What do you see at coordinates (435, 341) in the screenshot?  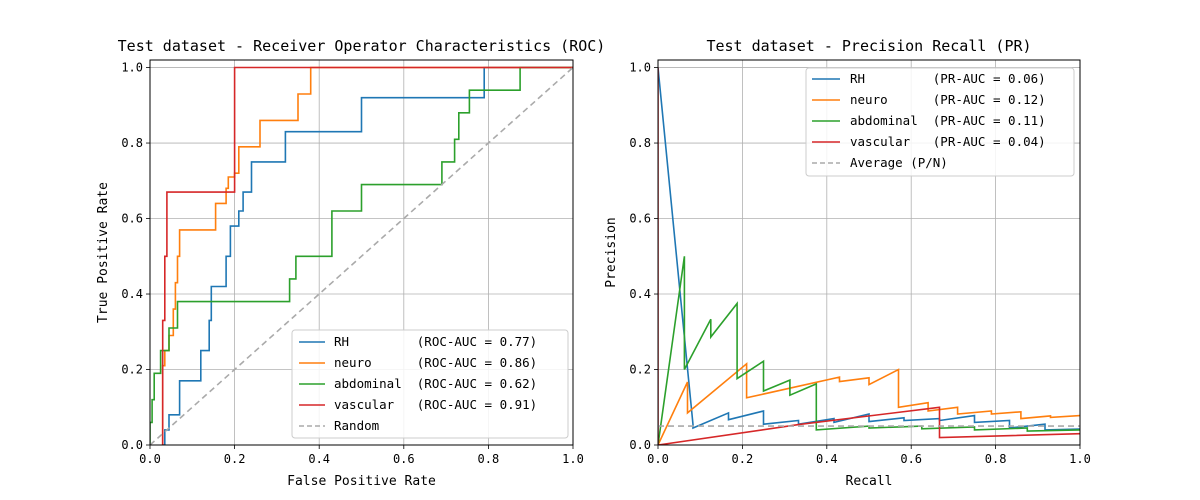 I see `legend-entry: RH (ROC-AUC = 0.77)` at bounding box center [435, 341].